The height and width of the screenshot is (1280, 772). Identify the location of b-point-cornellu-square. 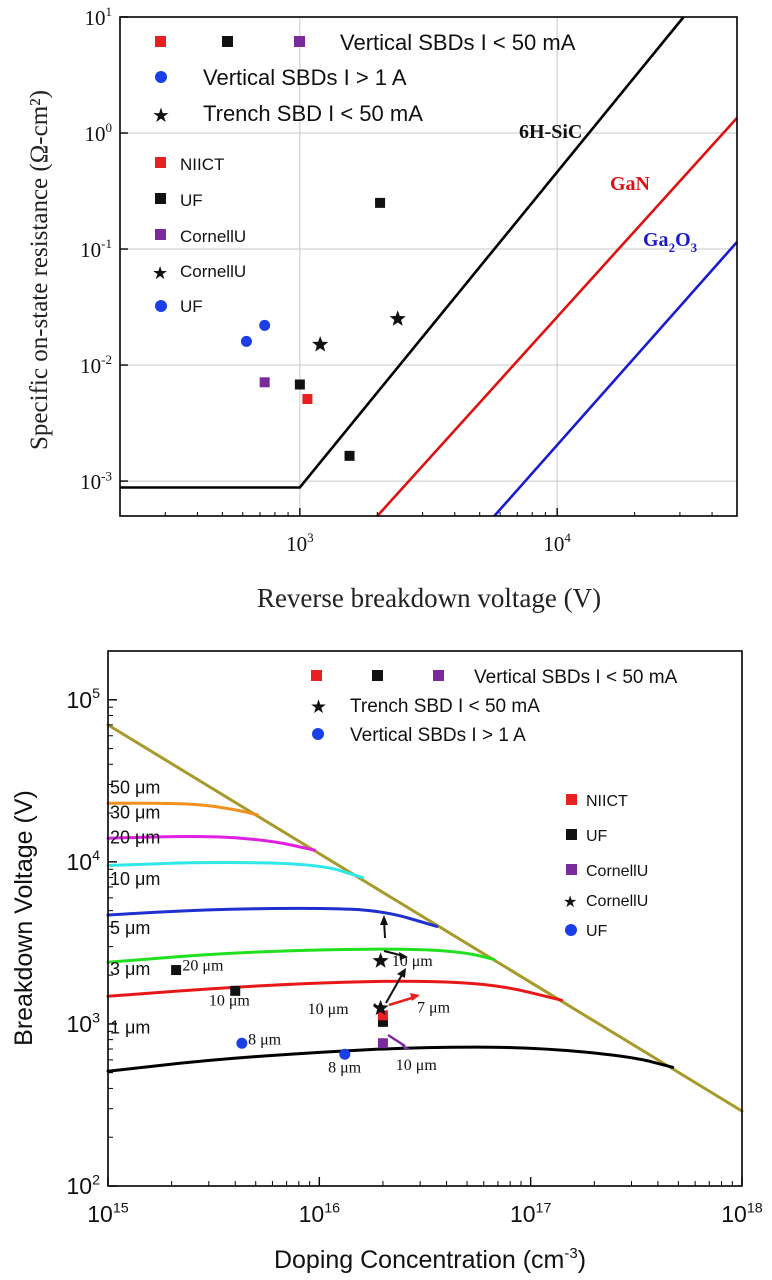
(382, 1043).